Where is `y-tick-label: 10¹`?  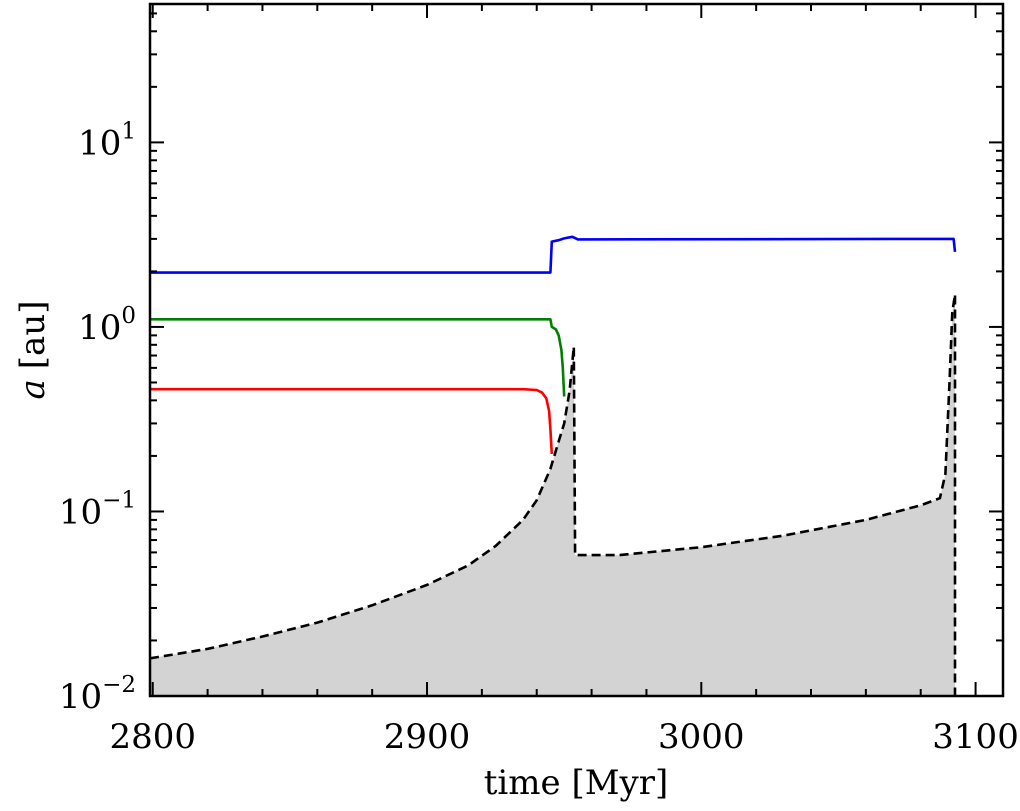 y-tick-label: 10¹ is located at coordinates (107, 140).